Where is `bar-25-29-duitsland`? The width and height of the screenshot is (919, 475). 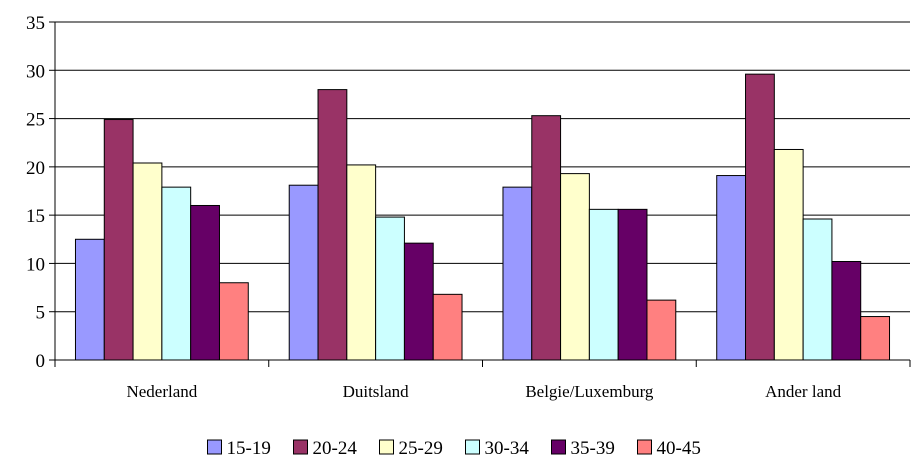
bar-25-29-duitsland is located at coordinates (361, 262).